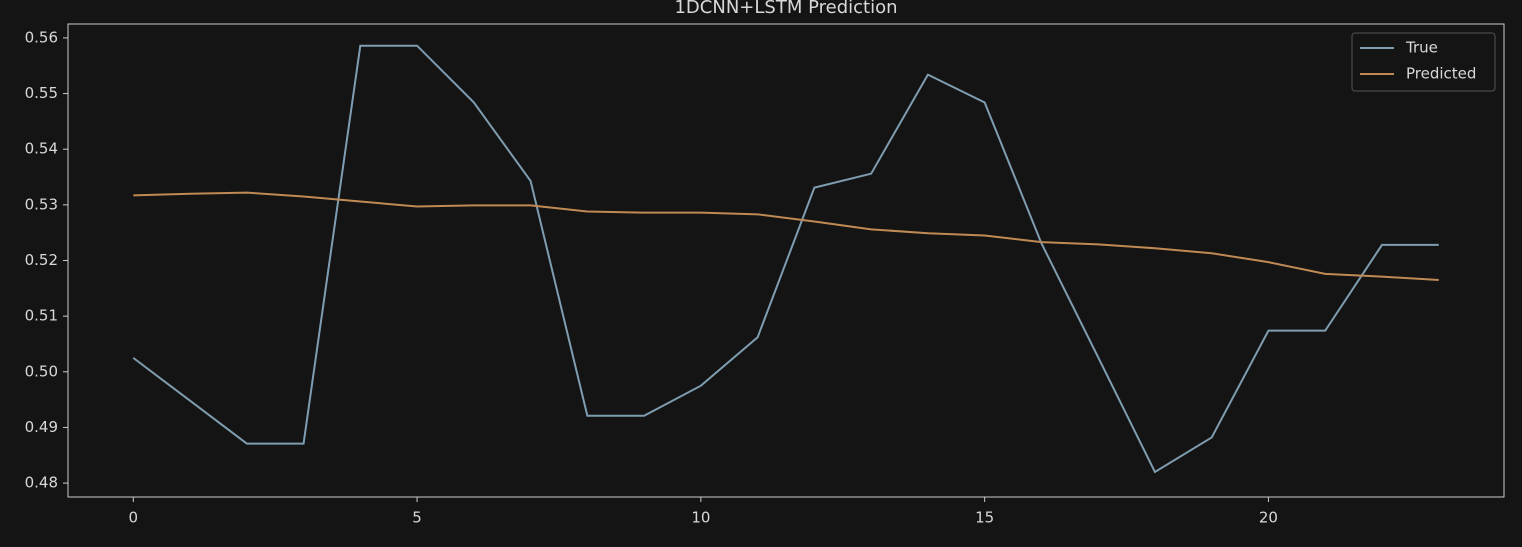 The image size is (1522, 547). I want to click on line-series, so click(786, 236).